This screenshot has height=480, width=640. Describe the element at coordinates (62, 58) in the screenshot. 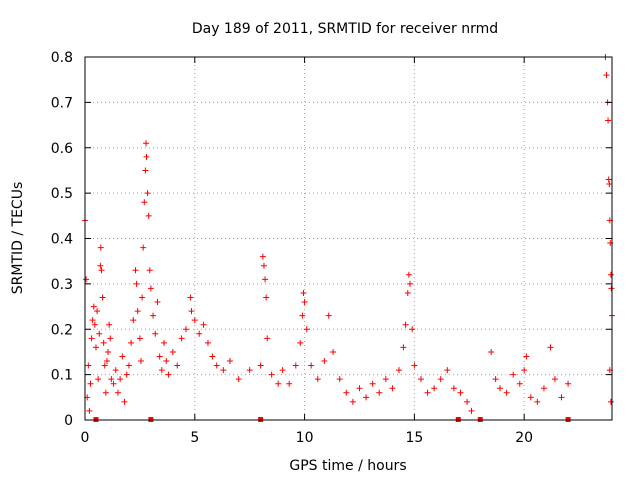

I see `y-tick-label: 0.8` at that location.